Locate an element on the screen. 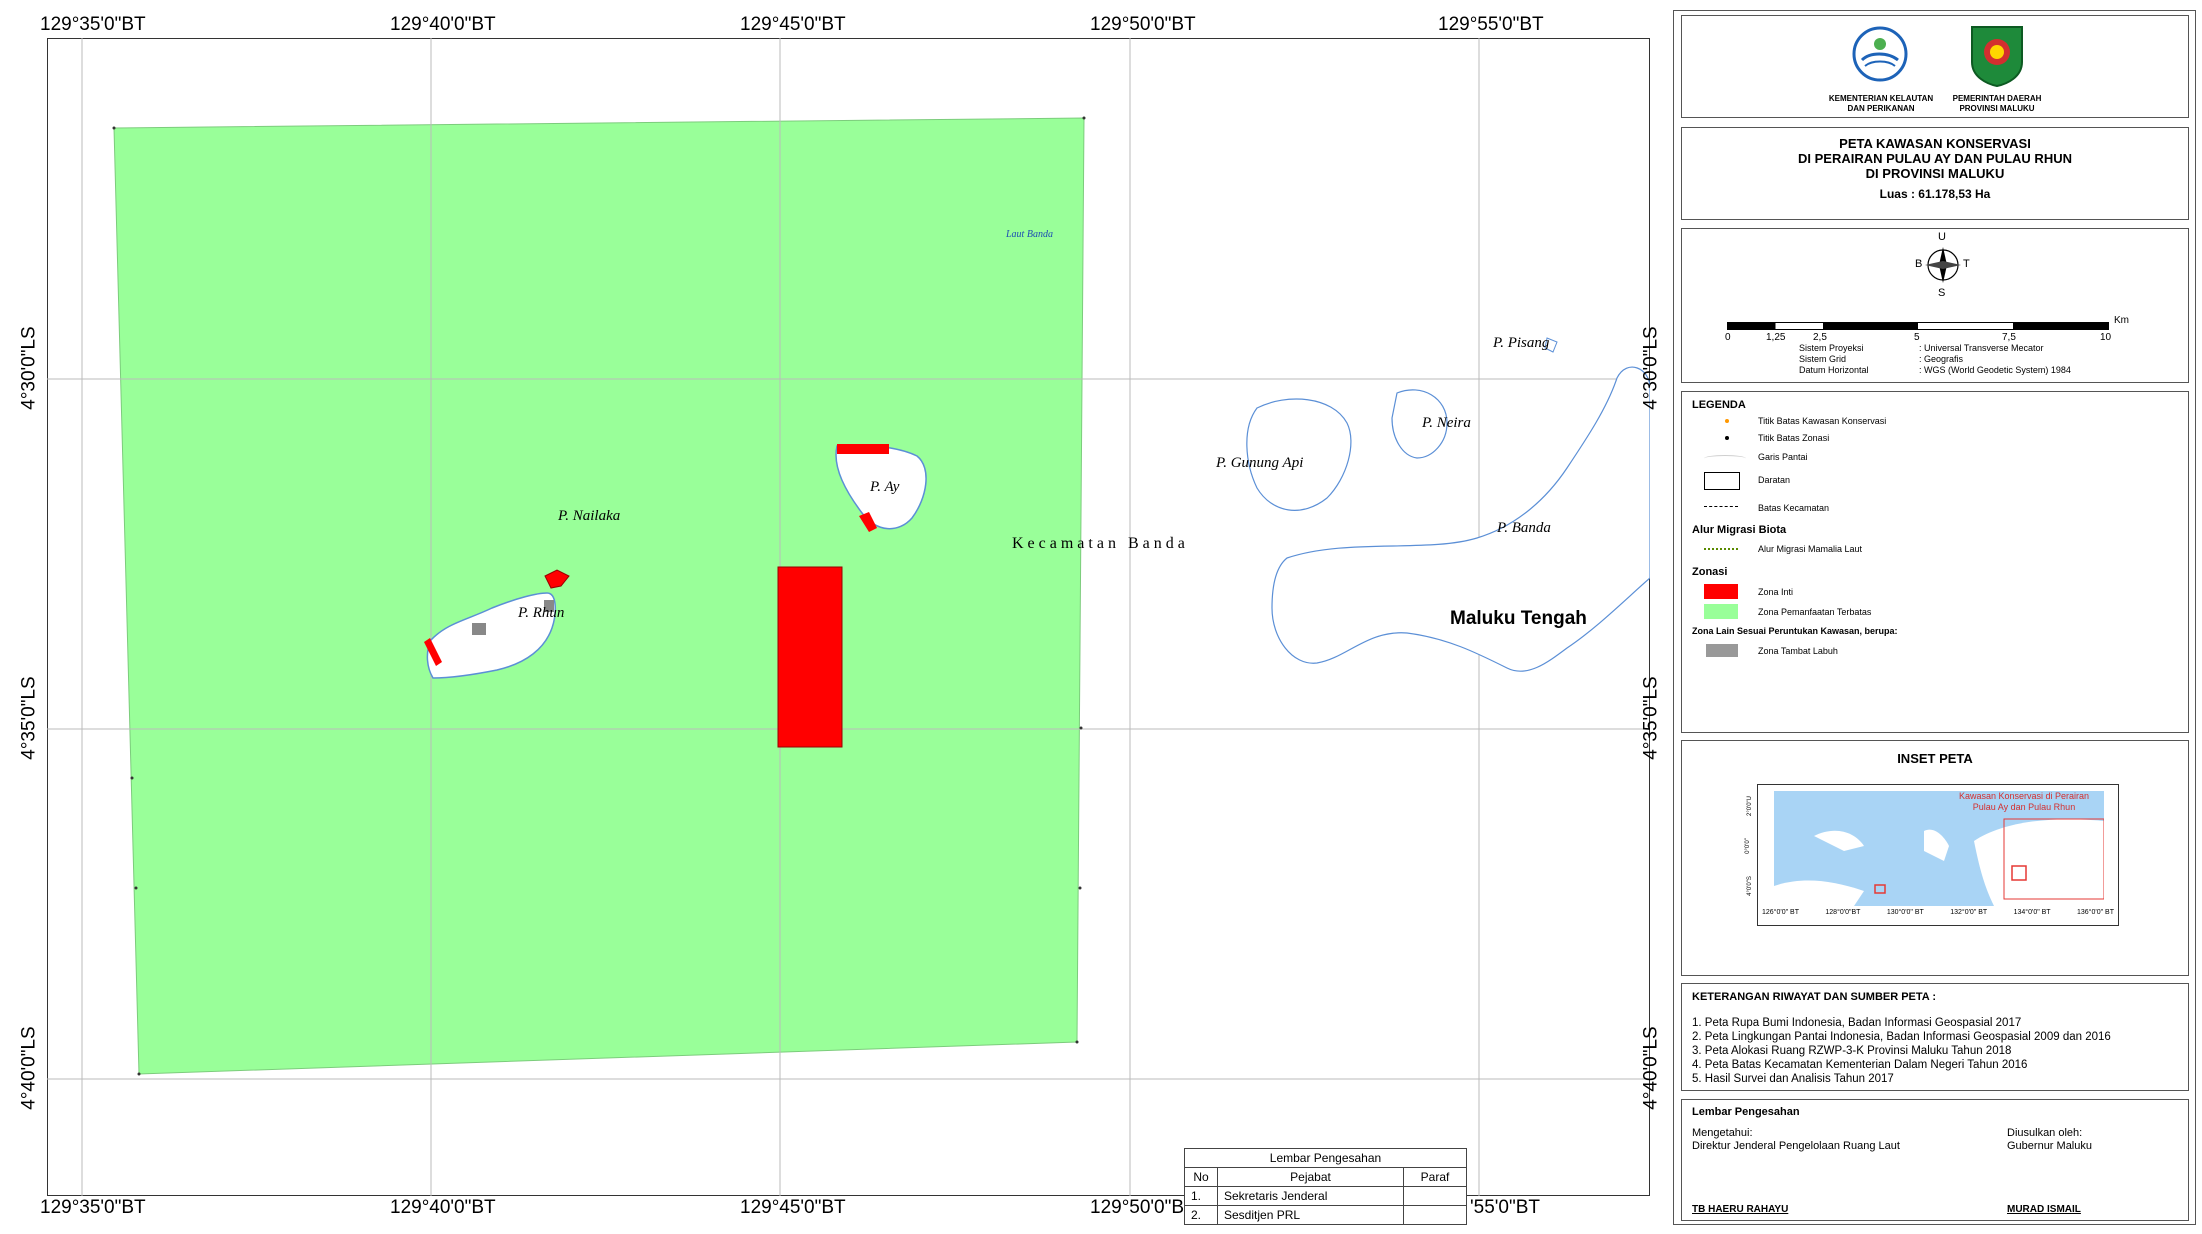 The image size is (2202, 1234). zonasi-title: Zonasi is located at coordinates (1710, 572).